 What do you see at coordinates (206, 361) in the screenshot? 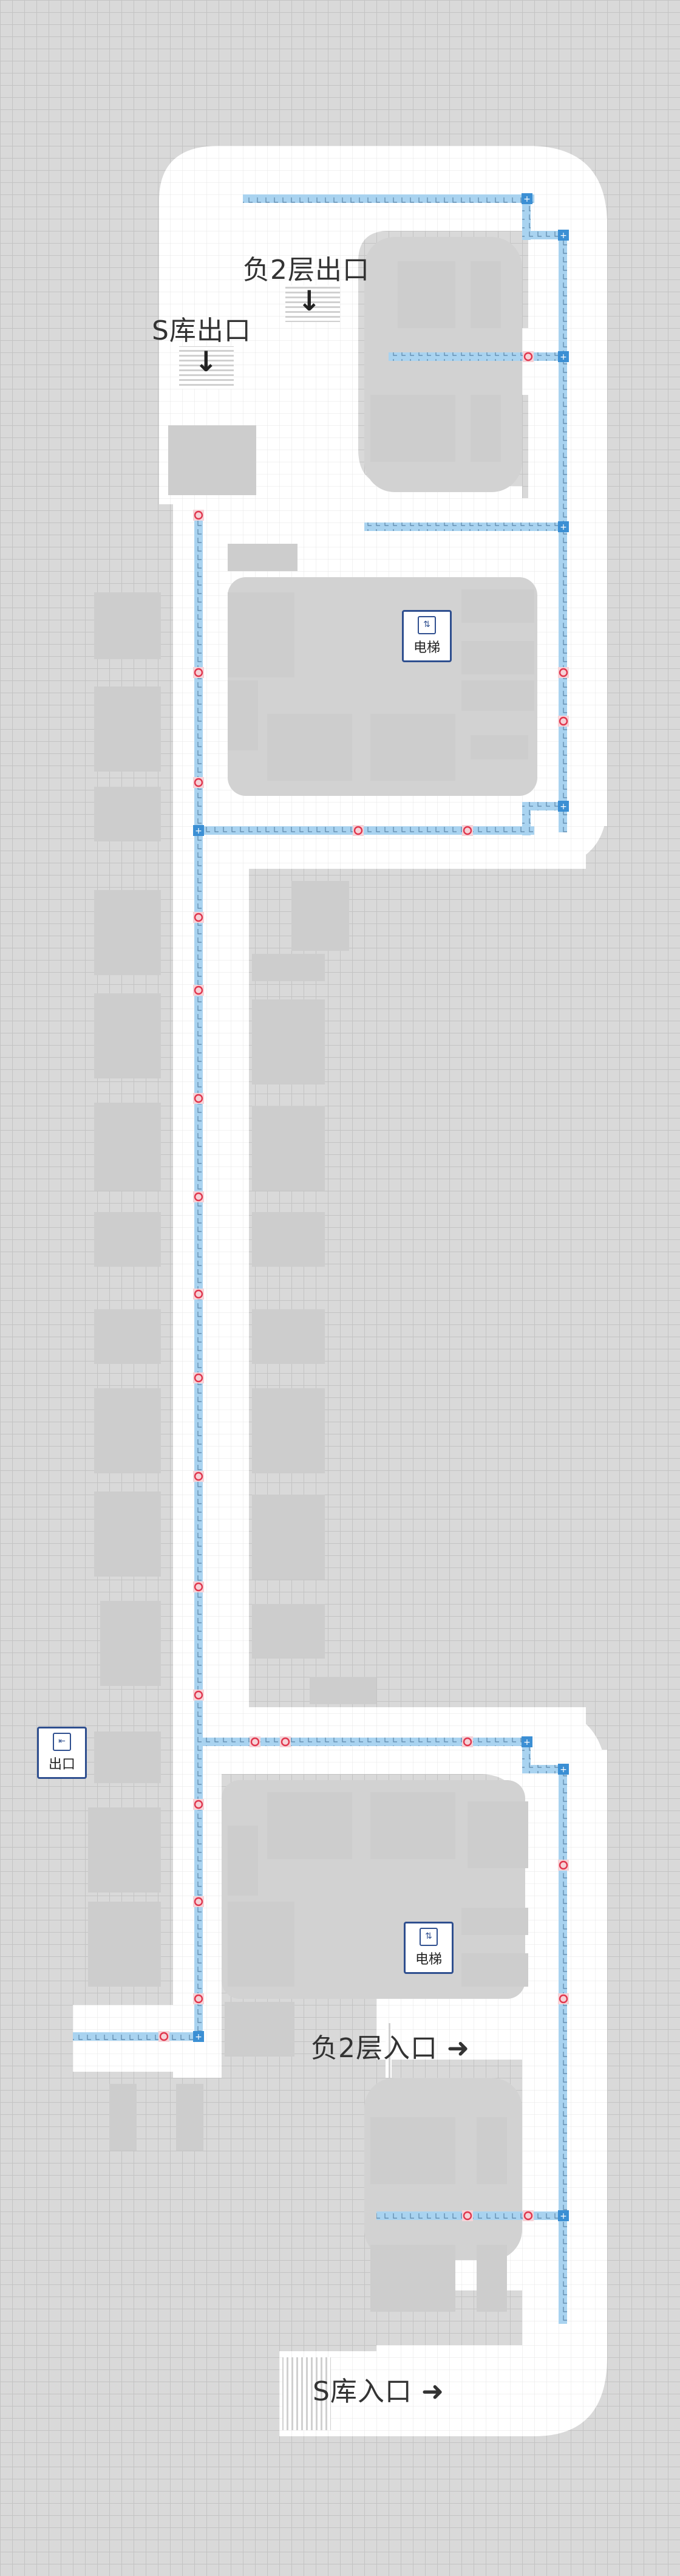
I see `s-exit-arrow-icon: ↓` at bounding box center [206, 361].